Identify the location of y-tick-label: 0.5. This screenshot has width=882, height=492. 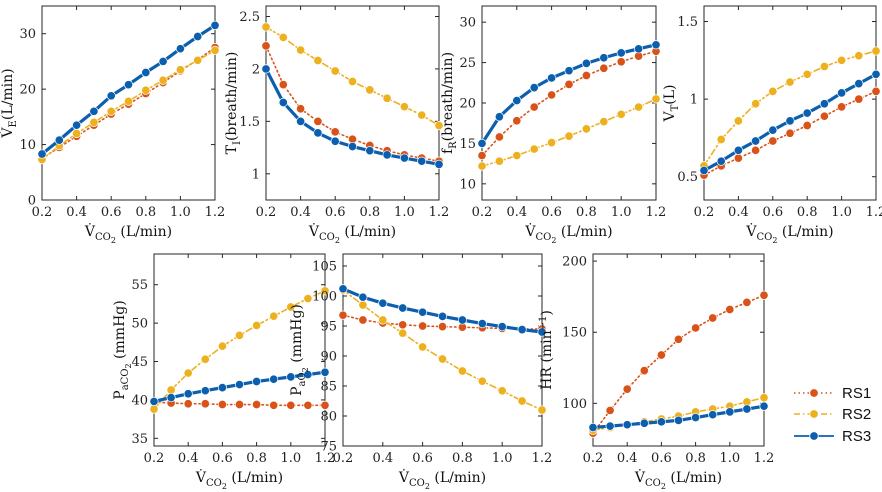
(687, 177).